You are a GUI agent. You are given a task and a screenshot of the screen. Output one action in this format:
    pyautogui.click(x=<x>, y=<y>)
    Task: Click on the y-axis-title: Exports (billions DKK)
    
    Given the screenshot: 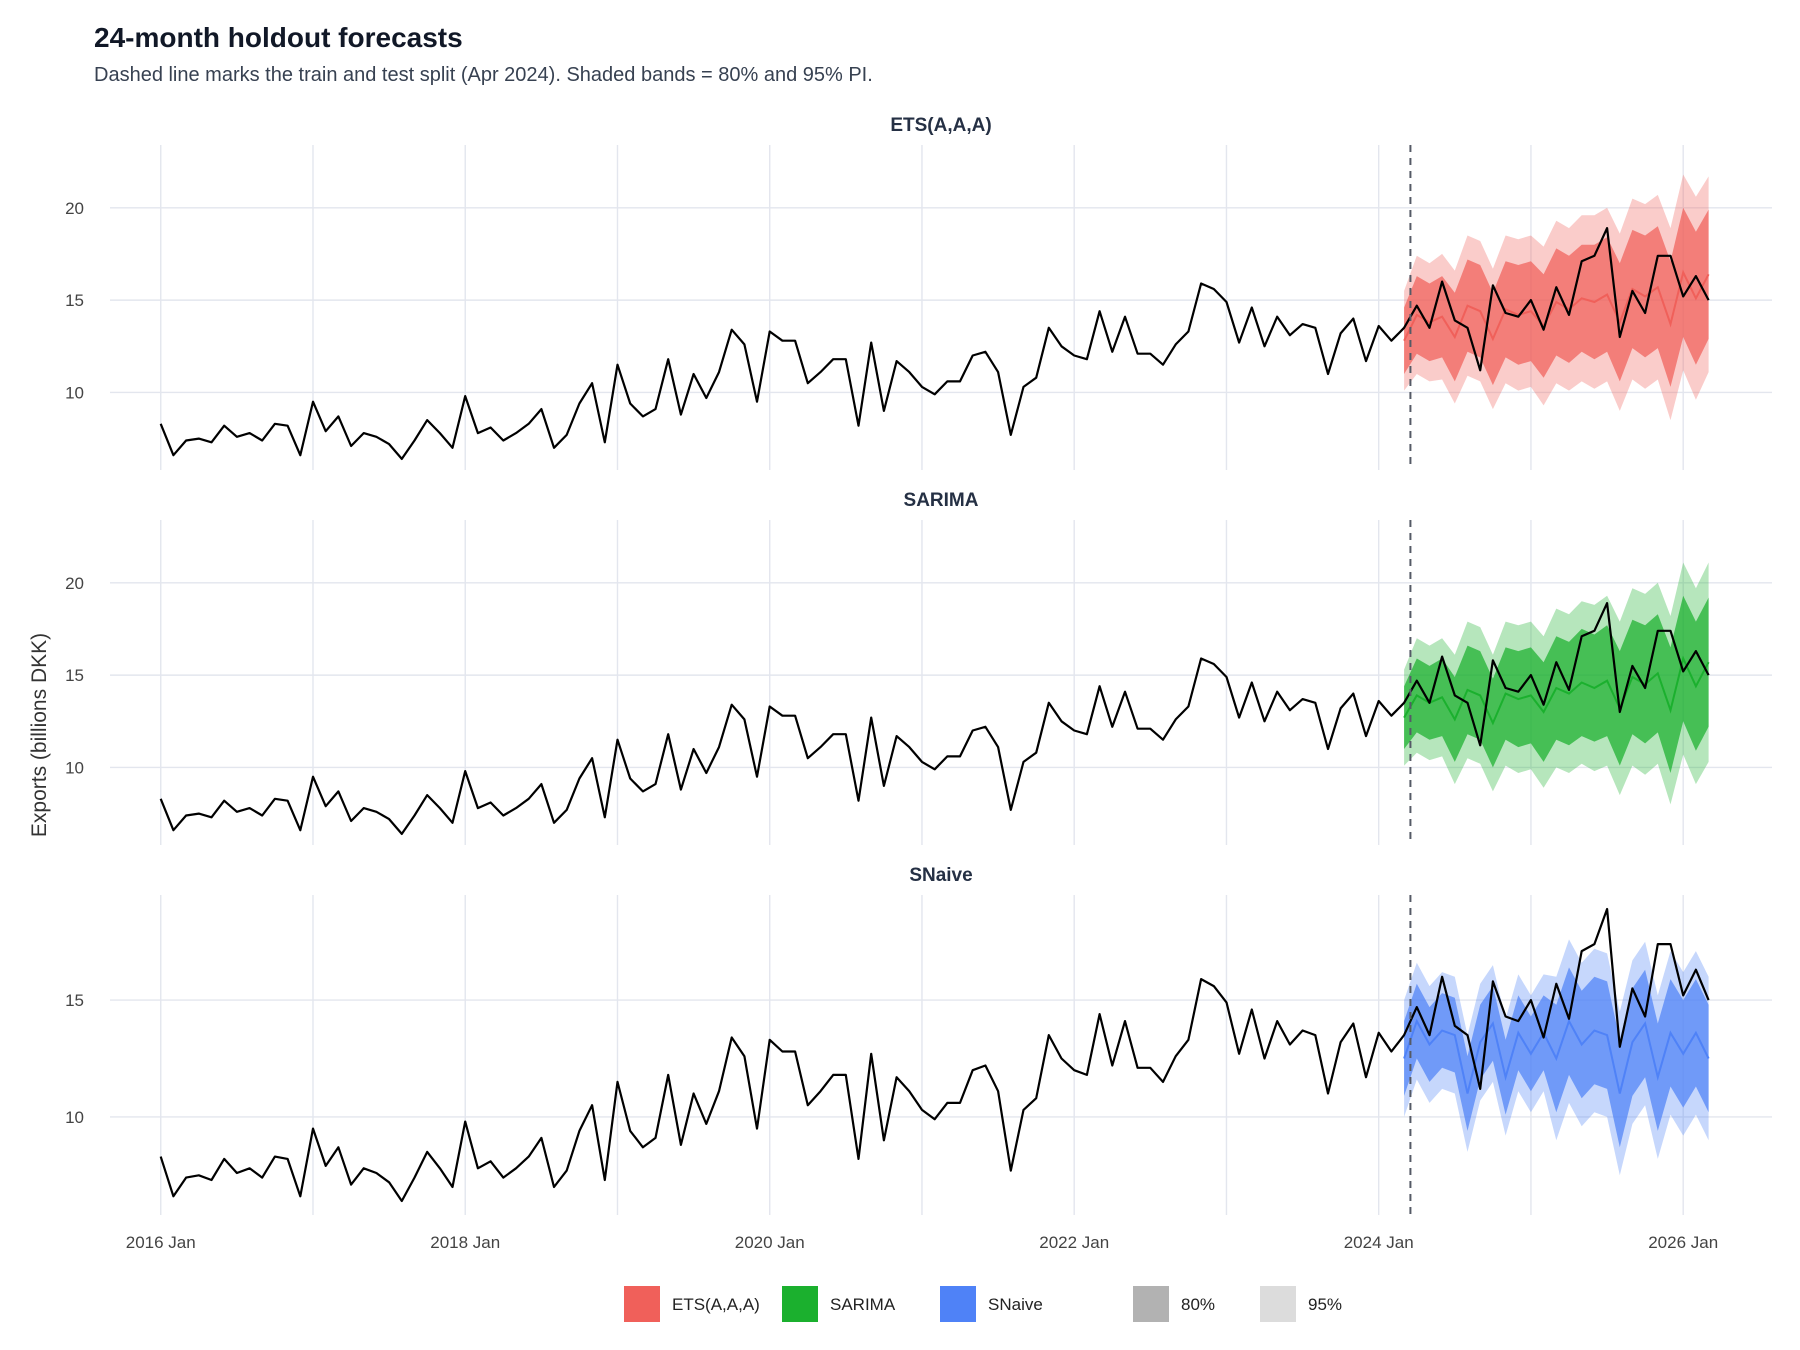 What is the action you would take?
    pyautogui.click(x=39, y=735)
    